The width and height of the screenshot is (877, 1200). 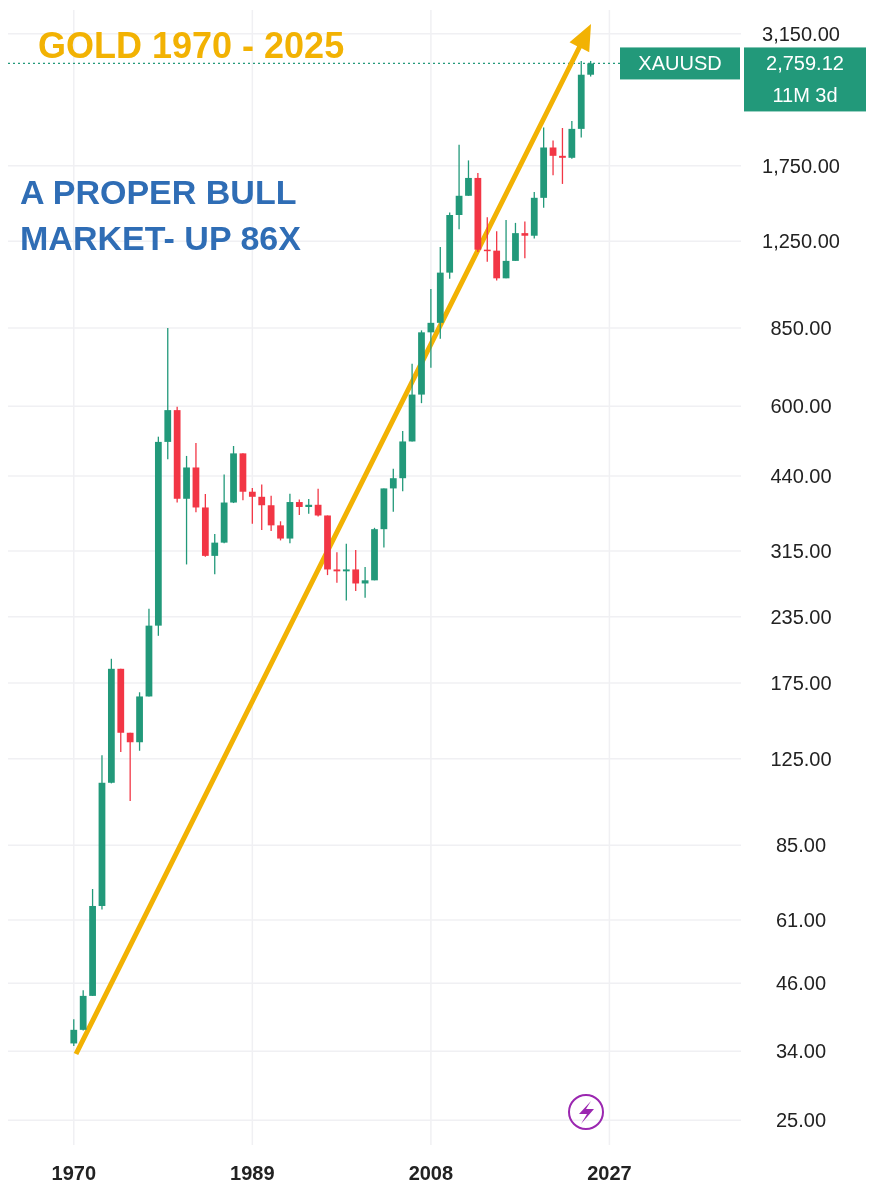 I want to click on y-tick-label: 315.00, so click(x=801, y=551).